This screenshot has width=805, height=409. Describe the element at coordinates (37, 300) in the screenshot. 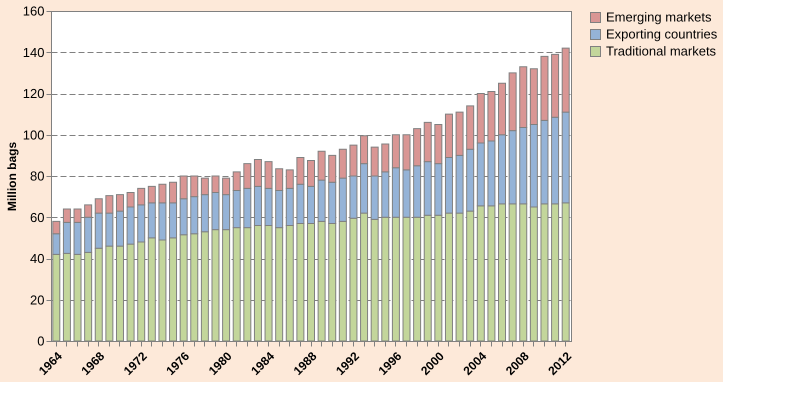

I see `y-tick-label: 20` at that location.